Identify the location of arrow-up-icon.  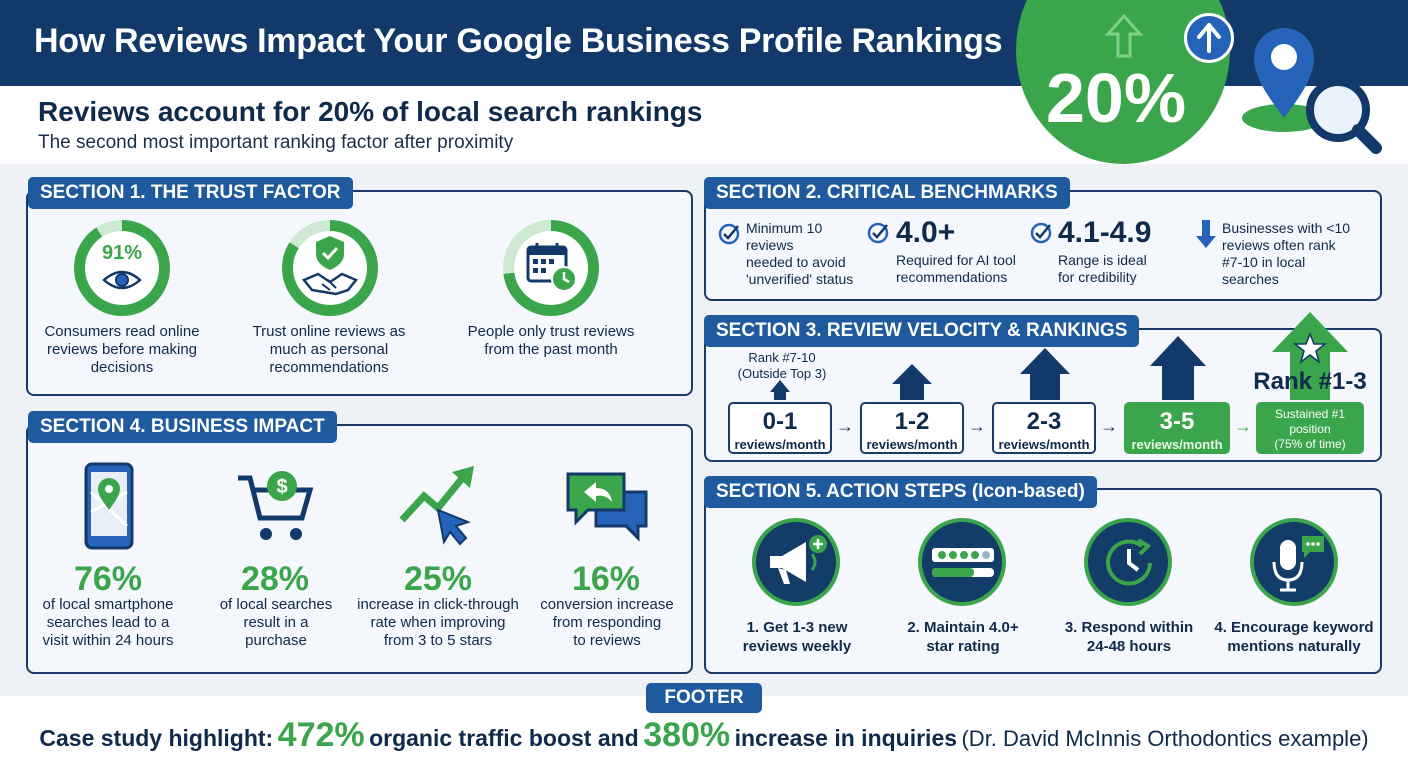
(1124, 36).